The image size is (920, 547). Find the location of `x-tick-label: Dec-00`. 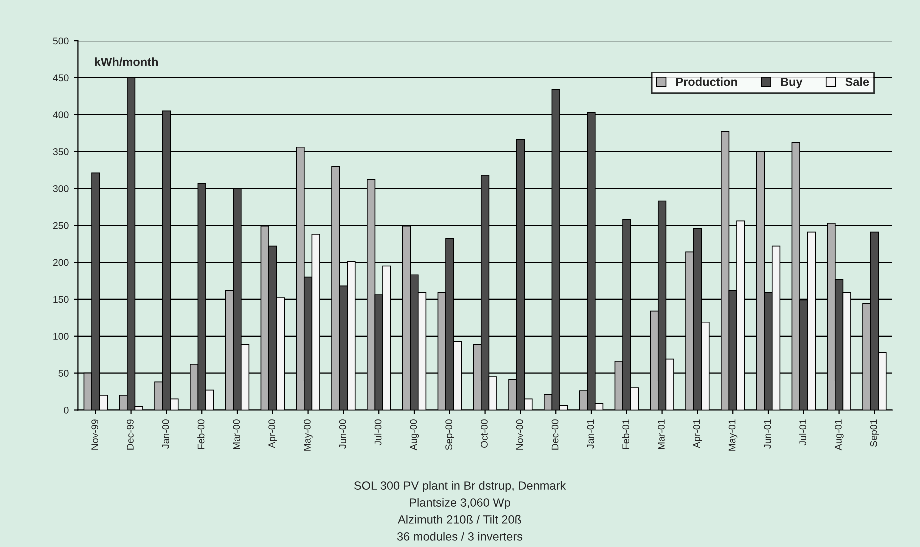

x-tick-label: Dec-00 is located at coordinates (555, 435).